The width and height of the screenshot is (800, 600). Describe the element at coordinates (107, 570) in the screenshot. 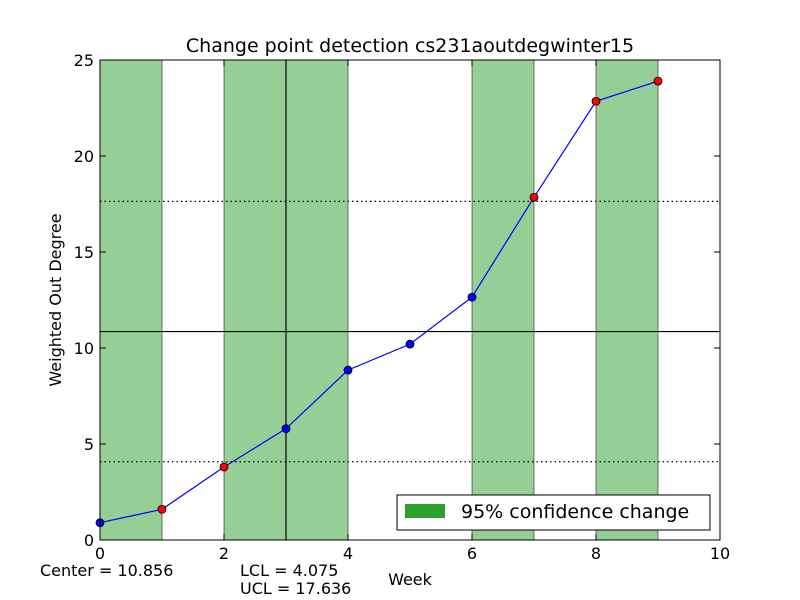

I see `center-value: Center = 10.856` at that location.